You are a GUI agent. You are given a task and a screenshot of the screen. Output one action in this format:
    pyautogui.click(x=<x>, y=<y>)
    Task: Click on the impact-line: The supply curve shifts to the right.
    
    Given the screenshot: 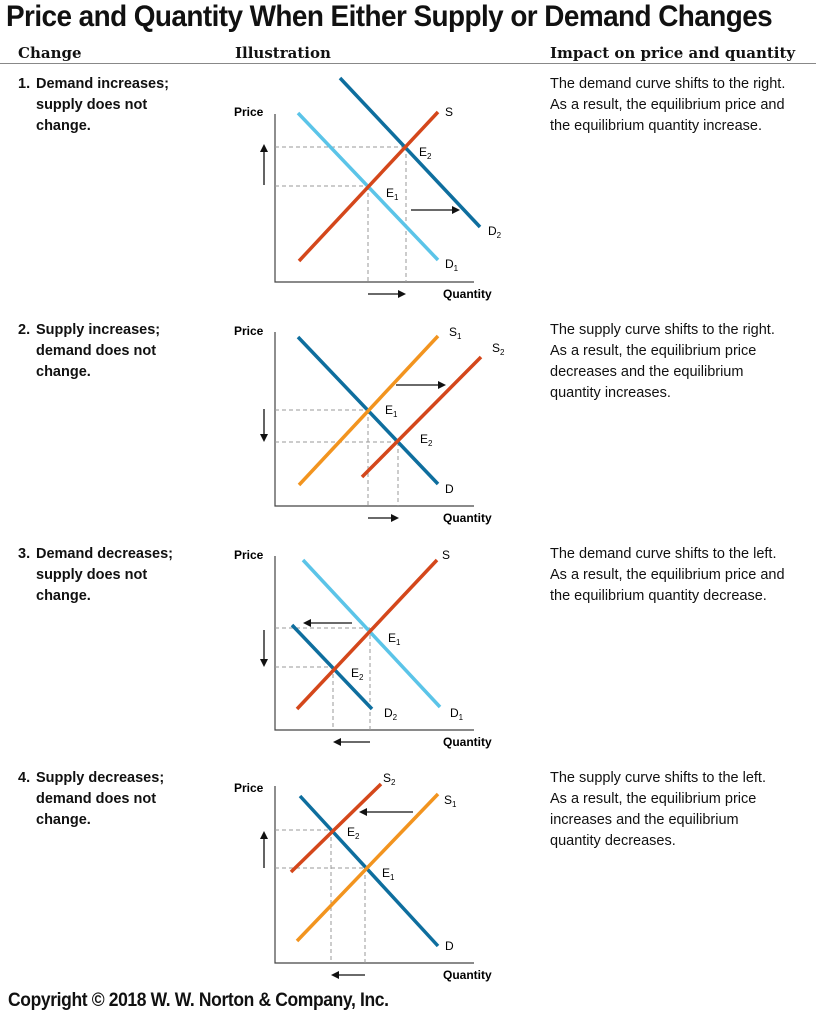 What is the action you would take?
    pyautogui.click(x=662, y=330)
    